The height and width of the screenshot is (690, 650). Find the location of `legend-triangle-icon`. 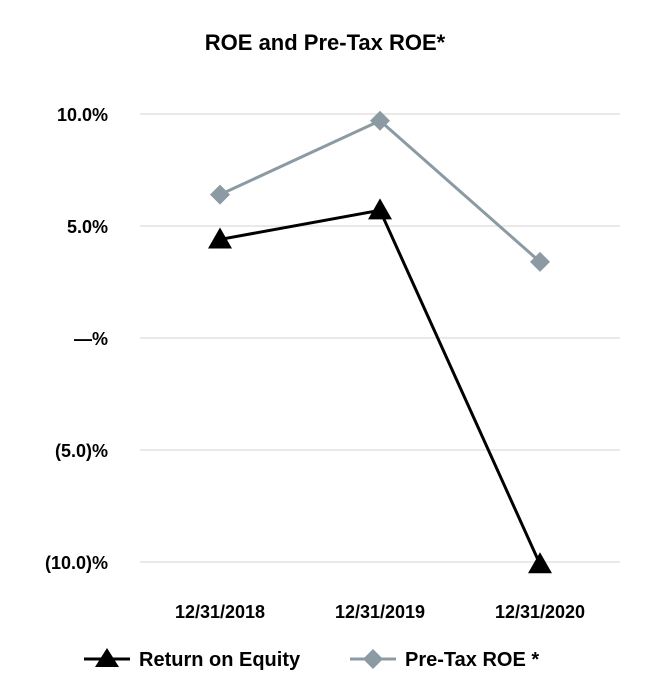

legend-triangle-icon is located at coordinates (107, 657).